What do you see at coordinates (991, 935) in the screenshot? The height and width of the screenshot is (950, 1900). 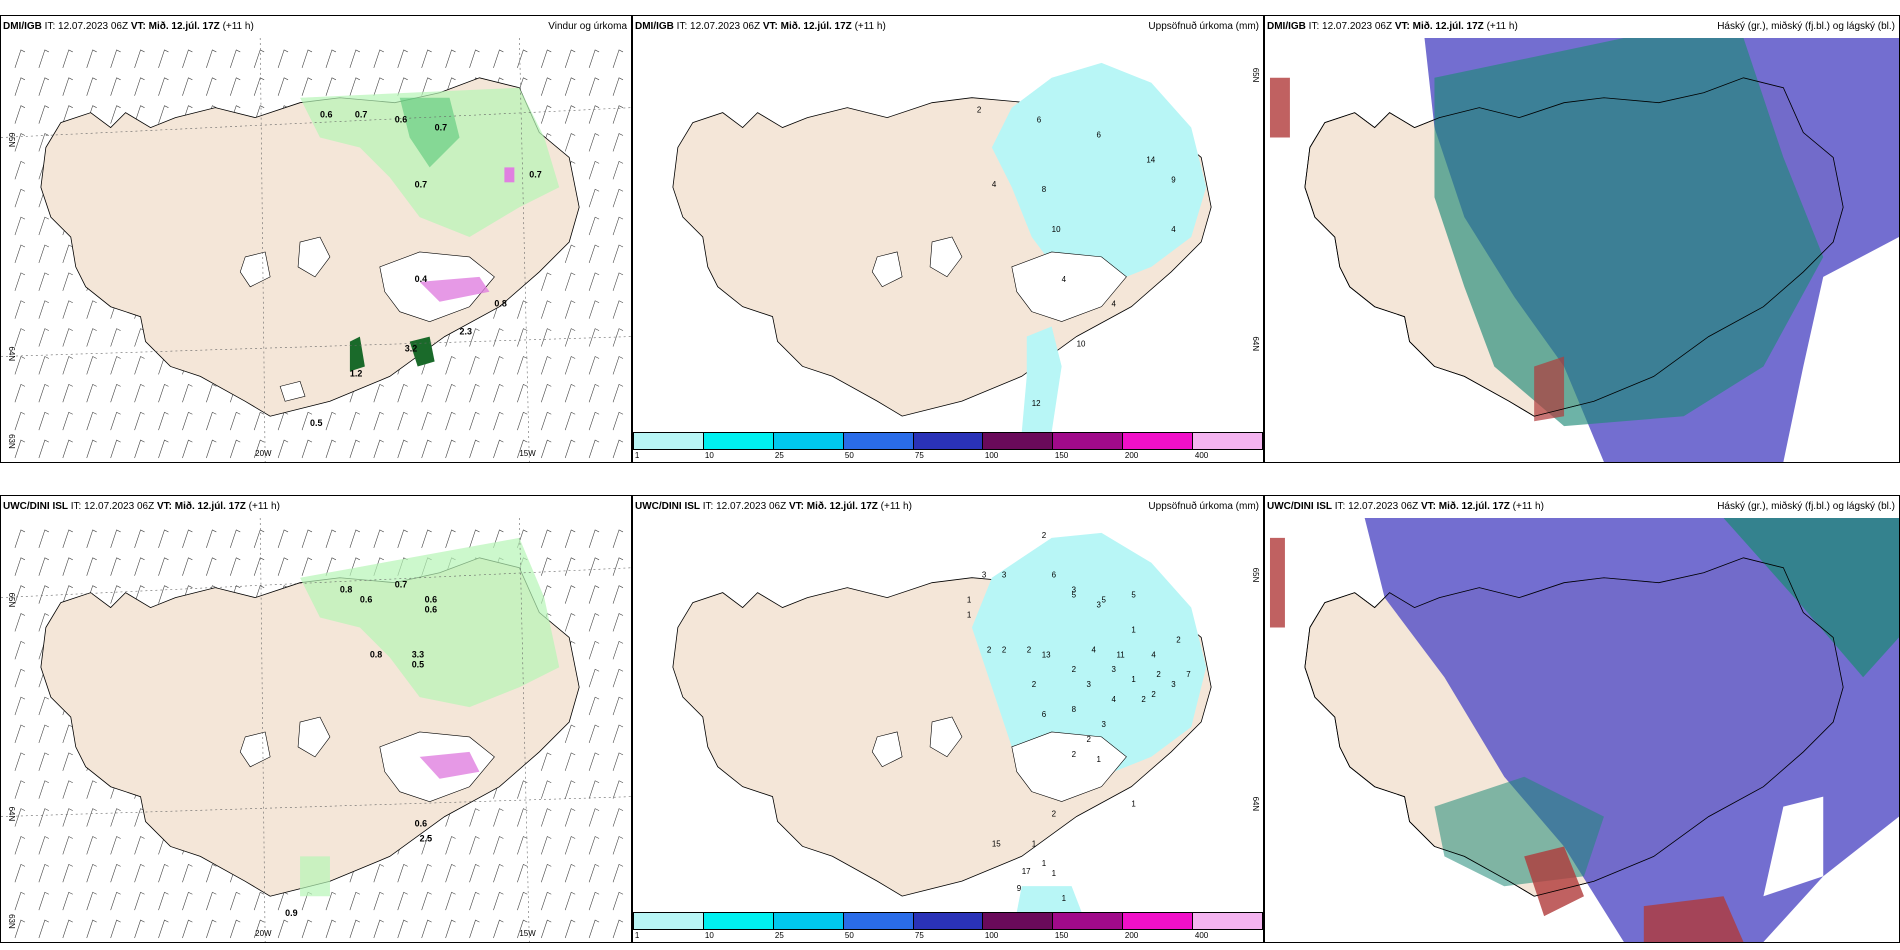 I see `colorbar-tick: 100` at bounding box center [991, 935].